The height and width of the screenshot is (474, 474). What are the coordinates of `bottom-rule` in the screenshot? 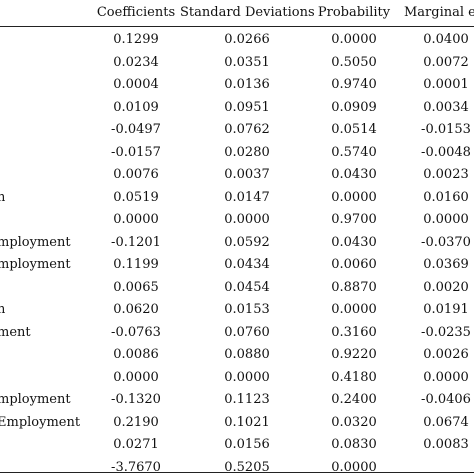 It's located at (237, 472).